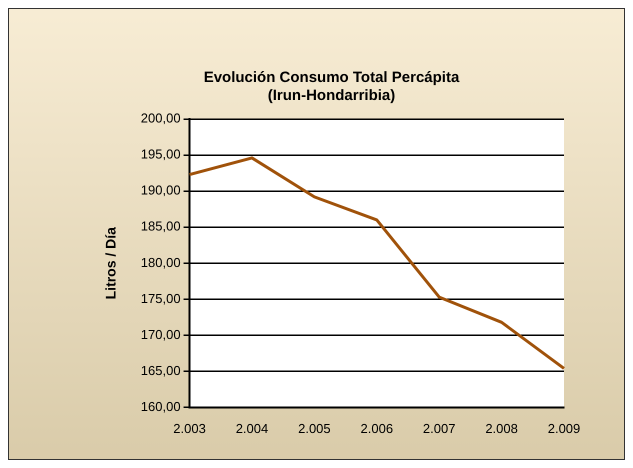  What do you see at coordinates (160, 154) in the screenshot?
I see `y-tick-label: 195,00` at bounding box center [160, 154].